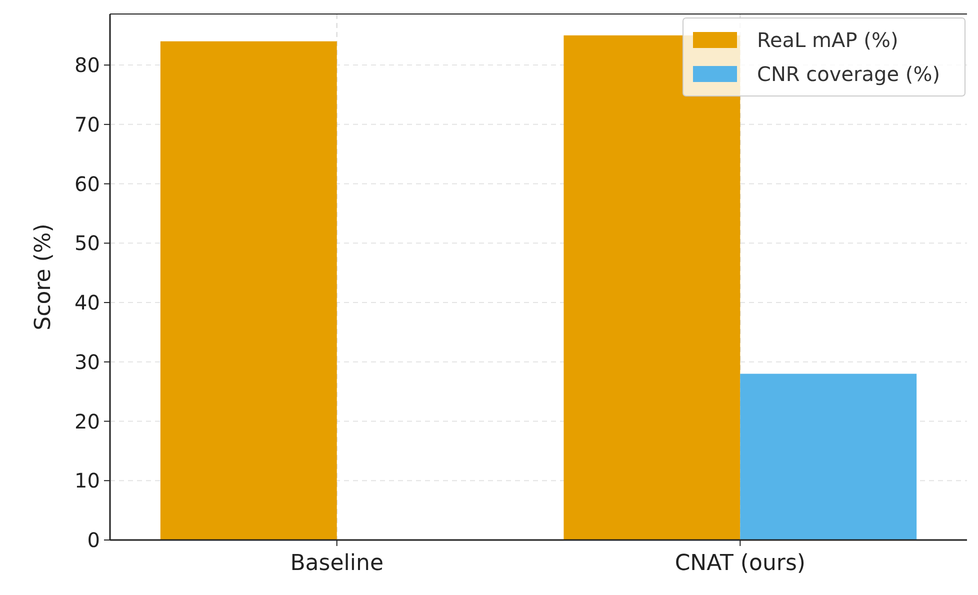 Image resolution: width=978 pixels, height=595 pixels. Describe the element at coordinates (848, 74) in the screenshot. I see `legend-label: CNR coverage (%)` at that location.